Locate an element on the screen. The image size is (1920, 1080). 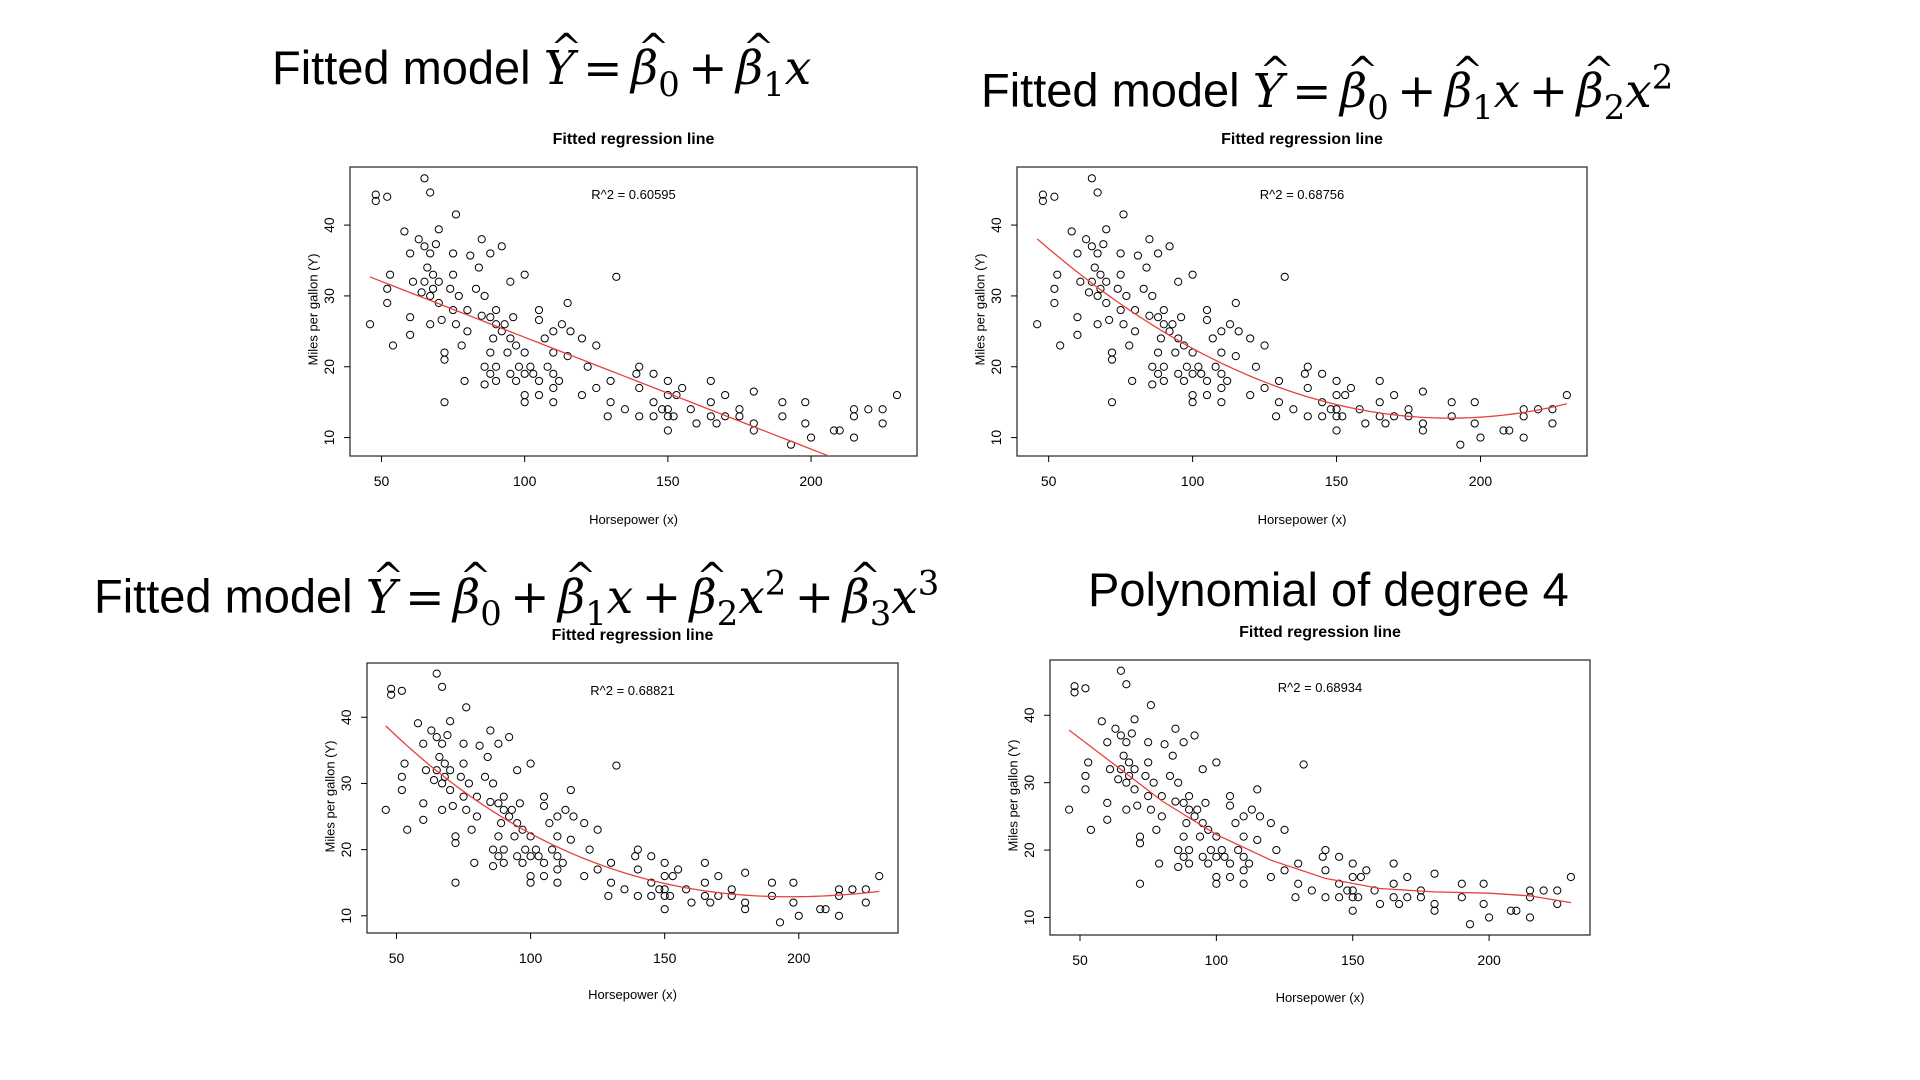
y-tick-label: 20 is located at coordinates (996, 367).